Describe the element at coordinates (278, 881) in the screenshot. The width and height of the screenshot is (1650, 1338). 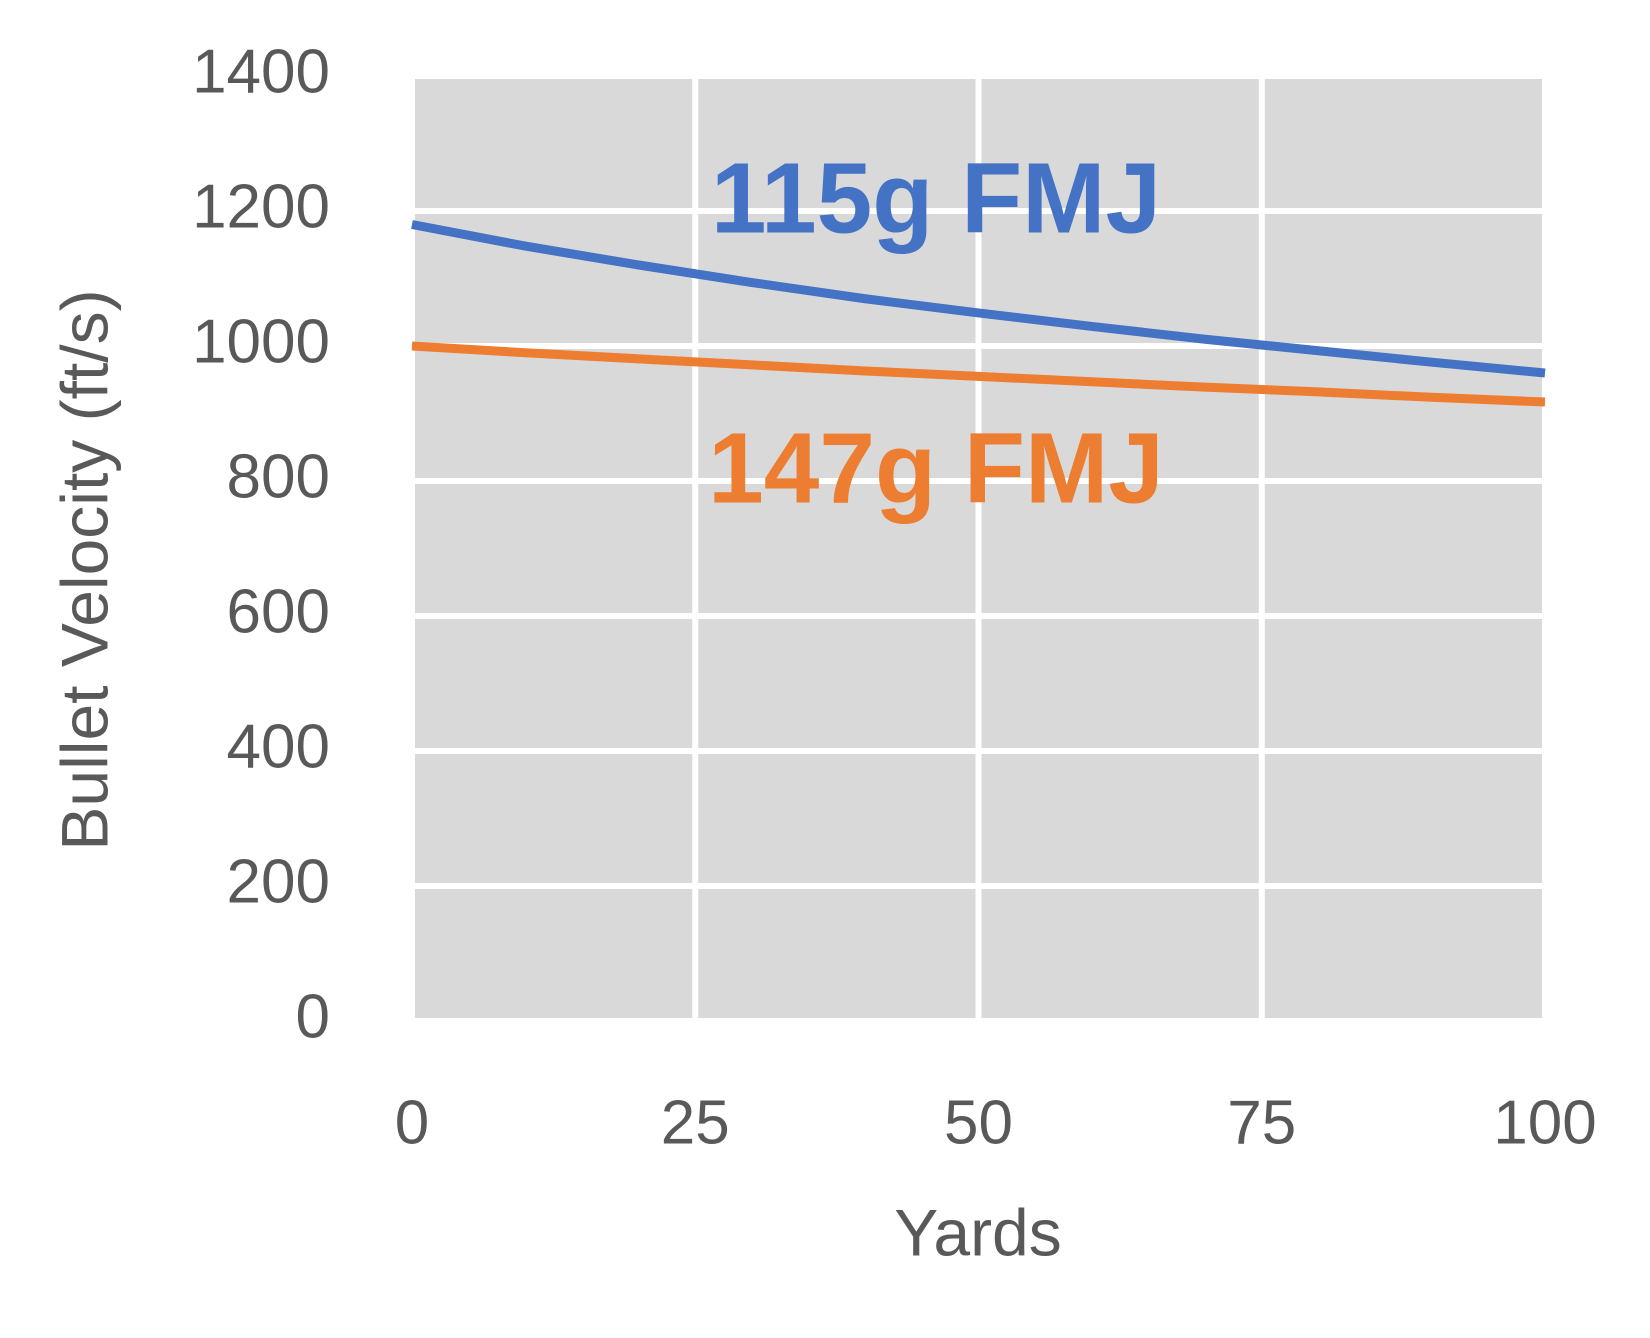
I see `y-tick-label: 200` at that location.